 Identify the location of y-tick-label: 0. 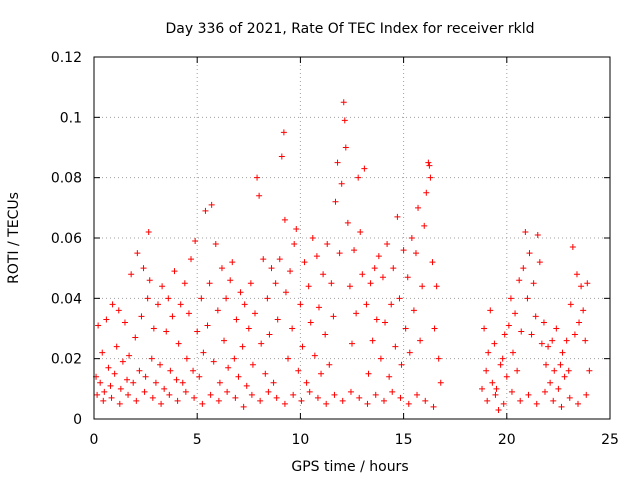
(77, 420).